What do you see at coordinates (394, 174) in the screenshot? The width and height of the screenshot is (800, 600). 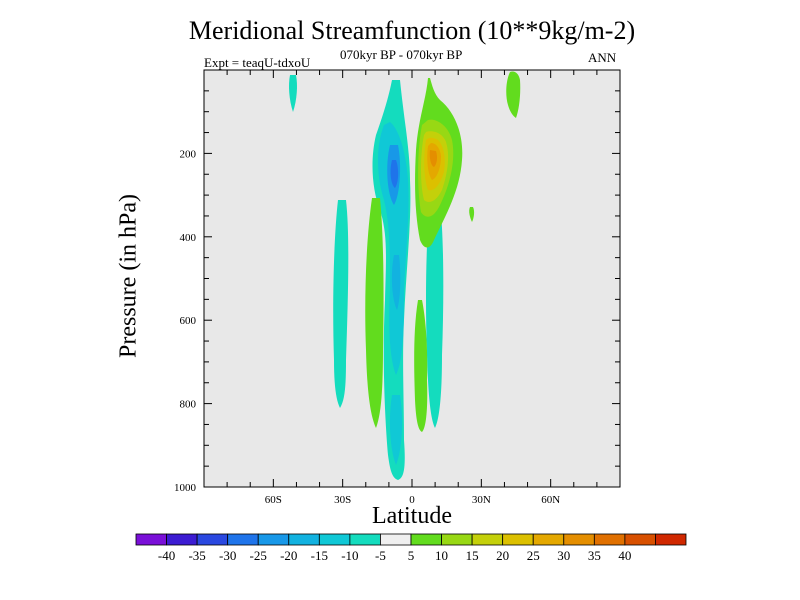 I see `negative-core-peak` at bounding box center [394, 174].